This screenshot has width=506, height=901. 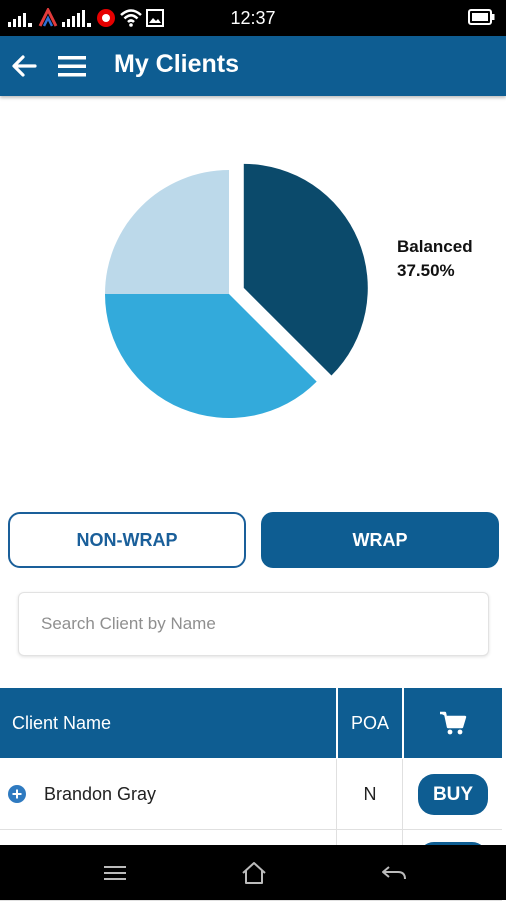 I want to click on search-box, so click(x=253, y=624).